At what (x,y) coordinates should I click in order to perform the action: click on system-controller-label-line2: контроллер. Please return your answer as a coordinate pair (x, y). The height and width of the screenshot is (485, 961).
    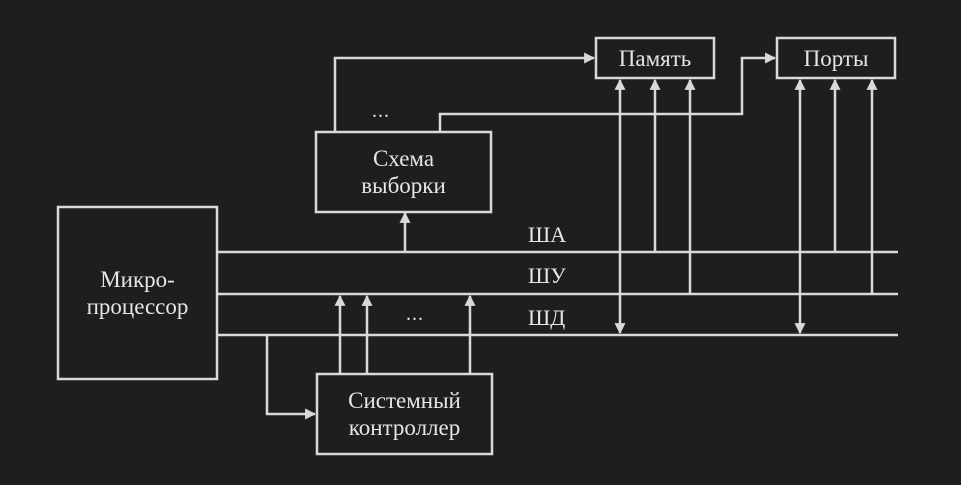
    Looking at the image, I should click on (404, 427).